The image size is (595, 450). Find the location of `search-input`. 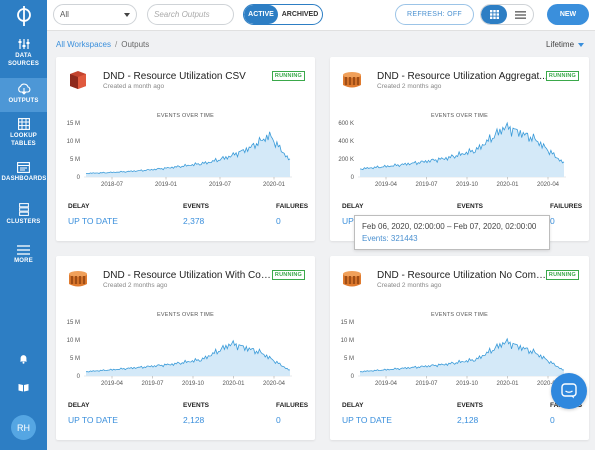

search-input is located at coordinates (190, 14).